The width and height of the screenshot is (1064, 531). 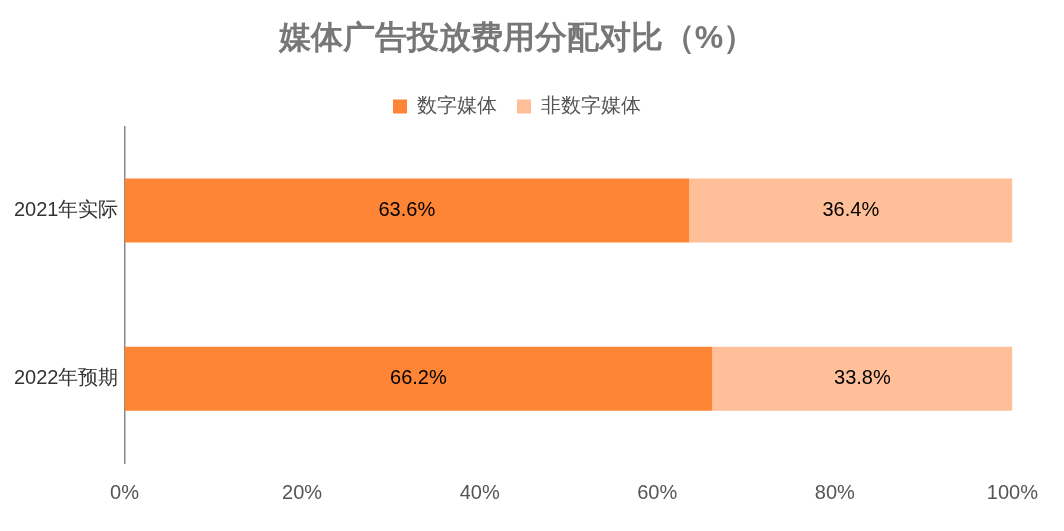 I want to click on text: 66.2%, so click(x=418, y=377).